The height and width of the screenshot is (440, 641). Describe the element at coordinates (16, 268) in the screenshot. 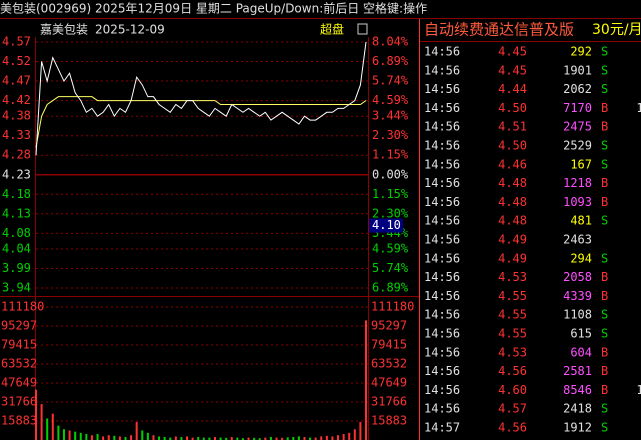

I see `y-tick-label: 3.99` at that location.